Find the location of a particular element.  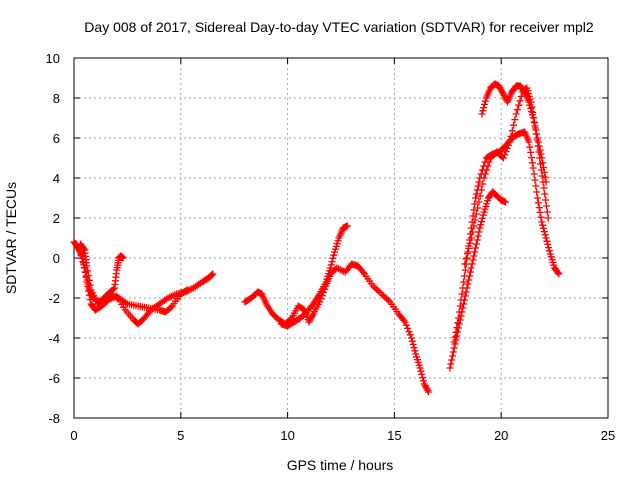

y-tick-label: 8 is located at coordinates (56, 98).